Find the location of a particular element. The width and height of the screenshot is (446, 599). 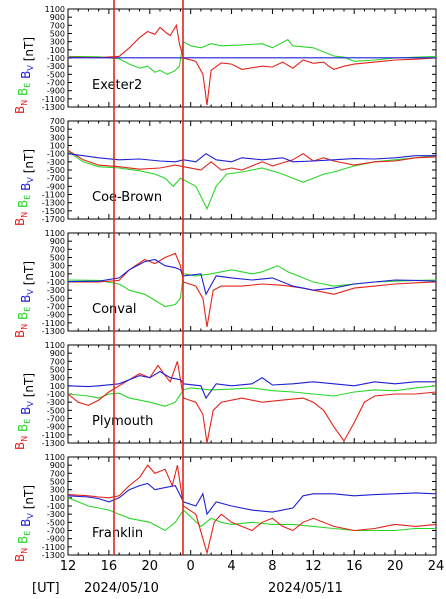

x-tick-label: 20 is located at coordinates (395, 566).